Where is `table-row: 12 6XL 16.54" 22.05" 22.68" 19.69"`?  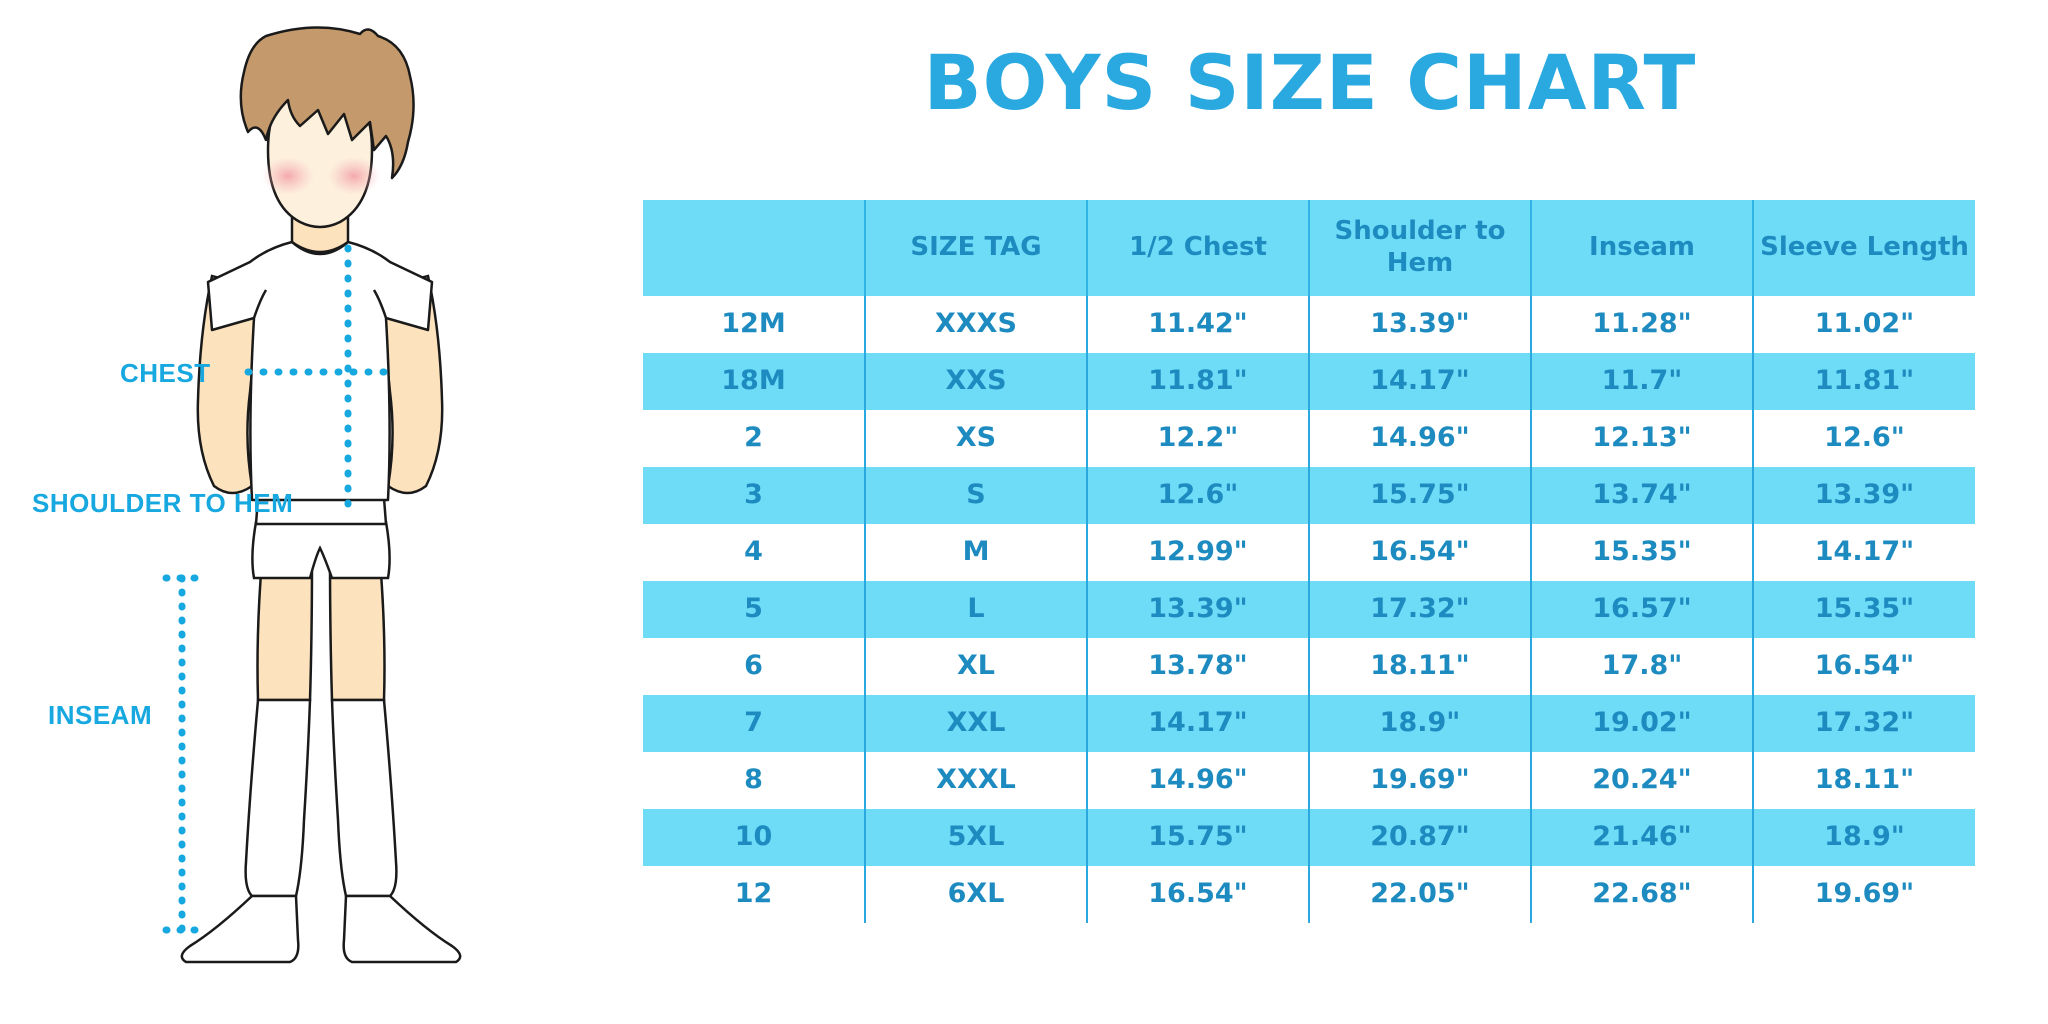
table-row: 12 6XL 16.54" 22.05" 22.68" 19.69" is located at coordinates (1309, 894).